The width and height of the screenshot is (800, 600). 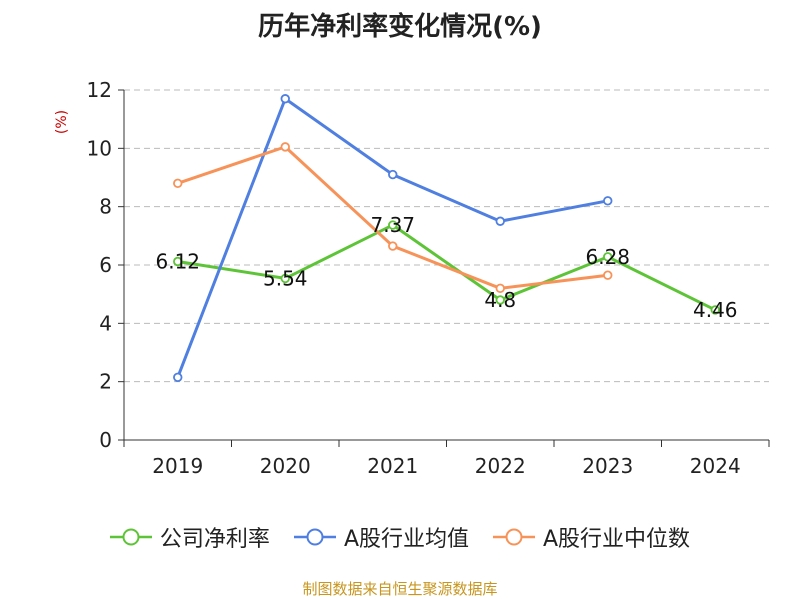 I want to click on y-tick-label: 6, so click(x=105, y=265).